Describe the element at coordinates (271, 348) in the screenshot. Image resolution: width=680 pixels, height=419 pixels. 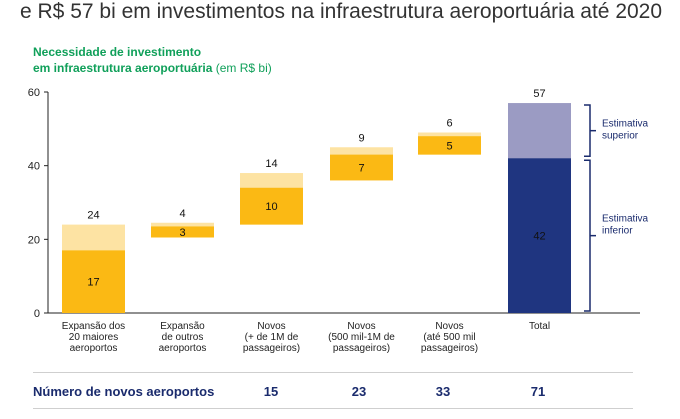
I see `category-label-3-line-3: passageiros)` at that location.